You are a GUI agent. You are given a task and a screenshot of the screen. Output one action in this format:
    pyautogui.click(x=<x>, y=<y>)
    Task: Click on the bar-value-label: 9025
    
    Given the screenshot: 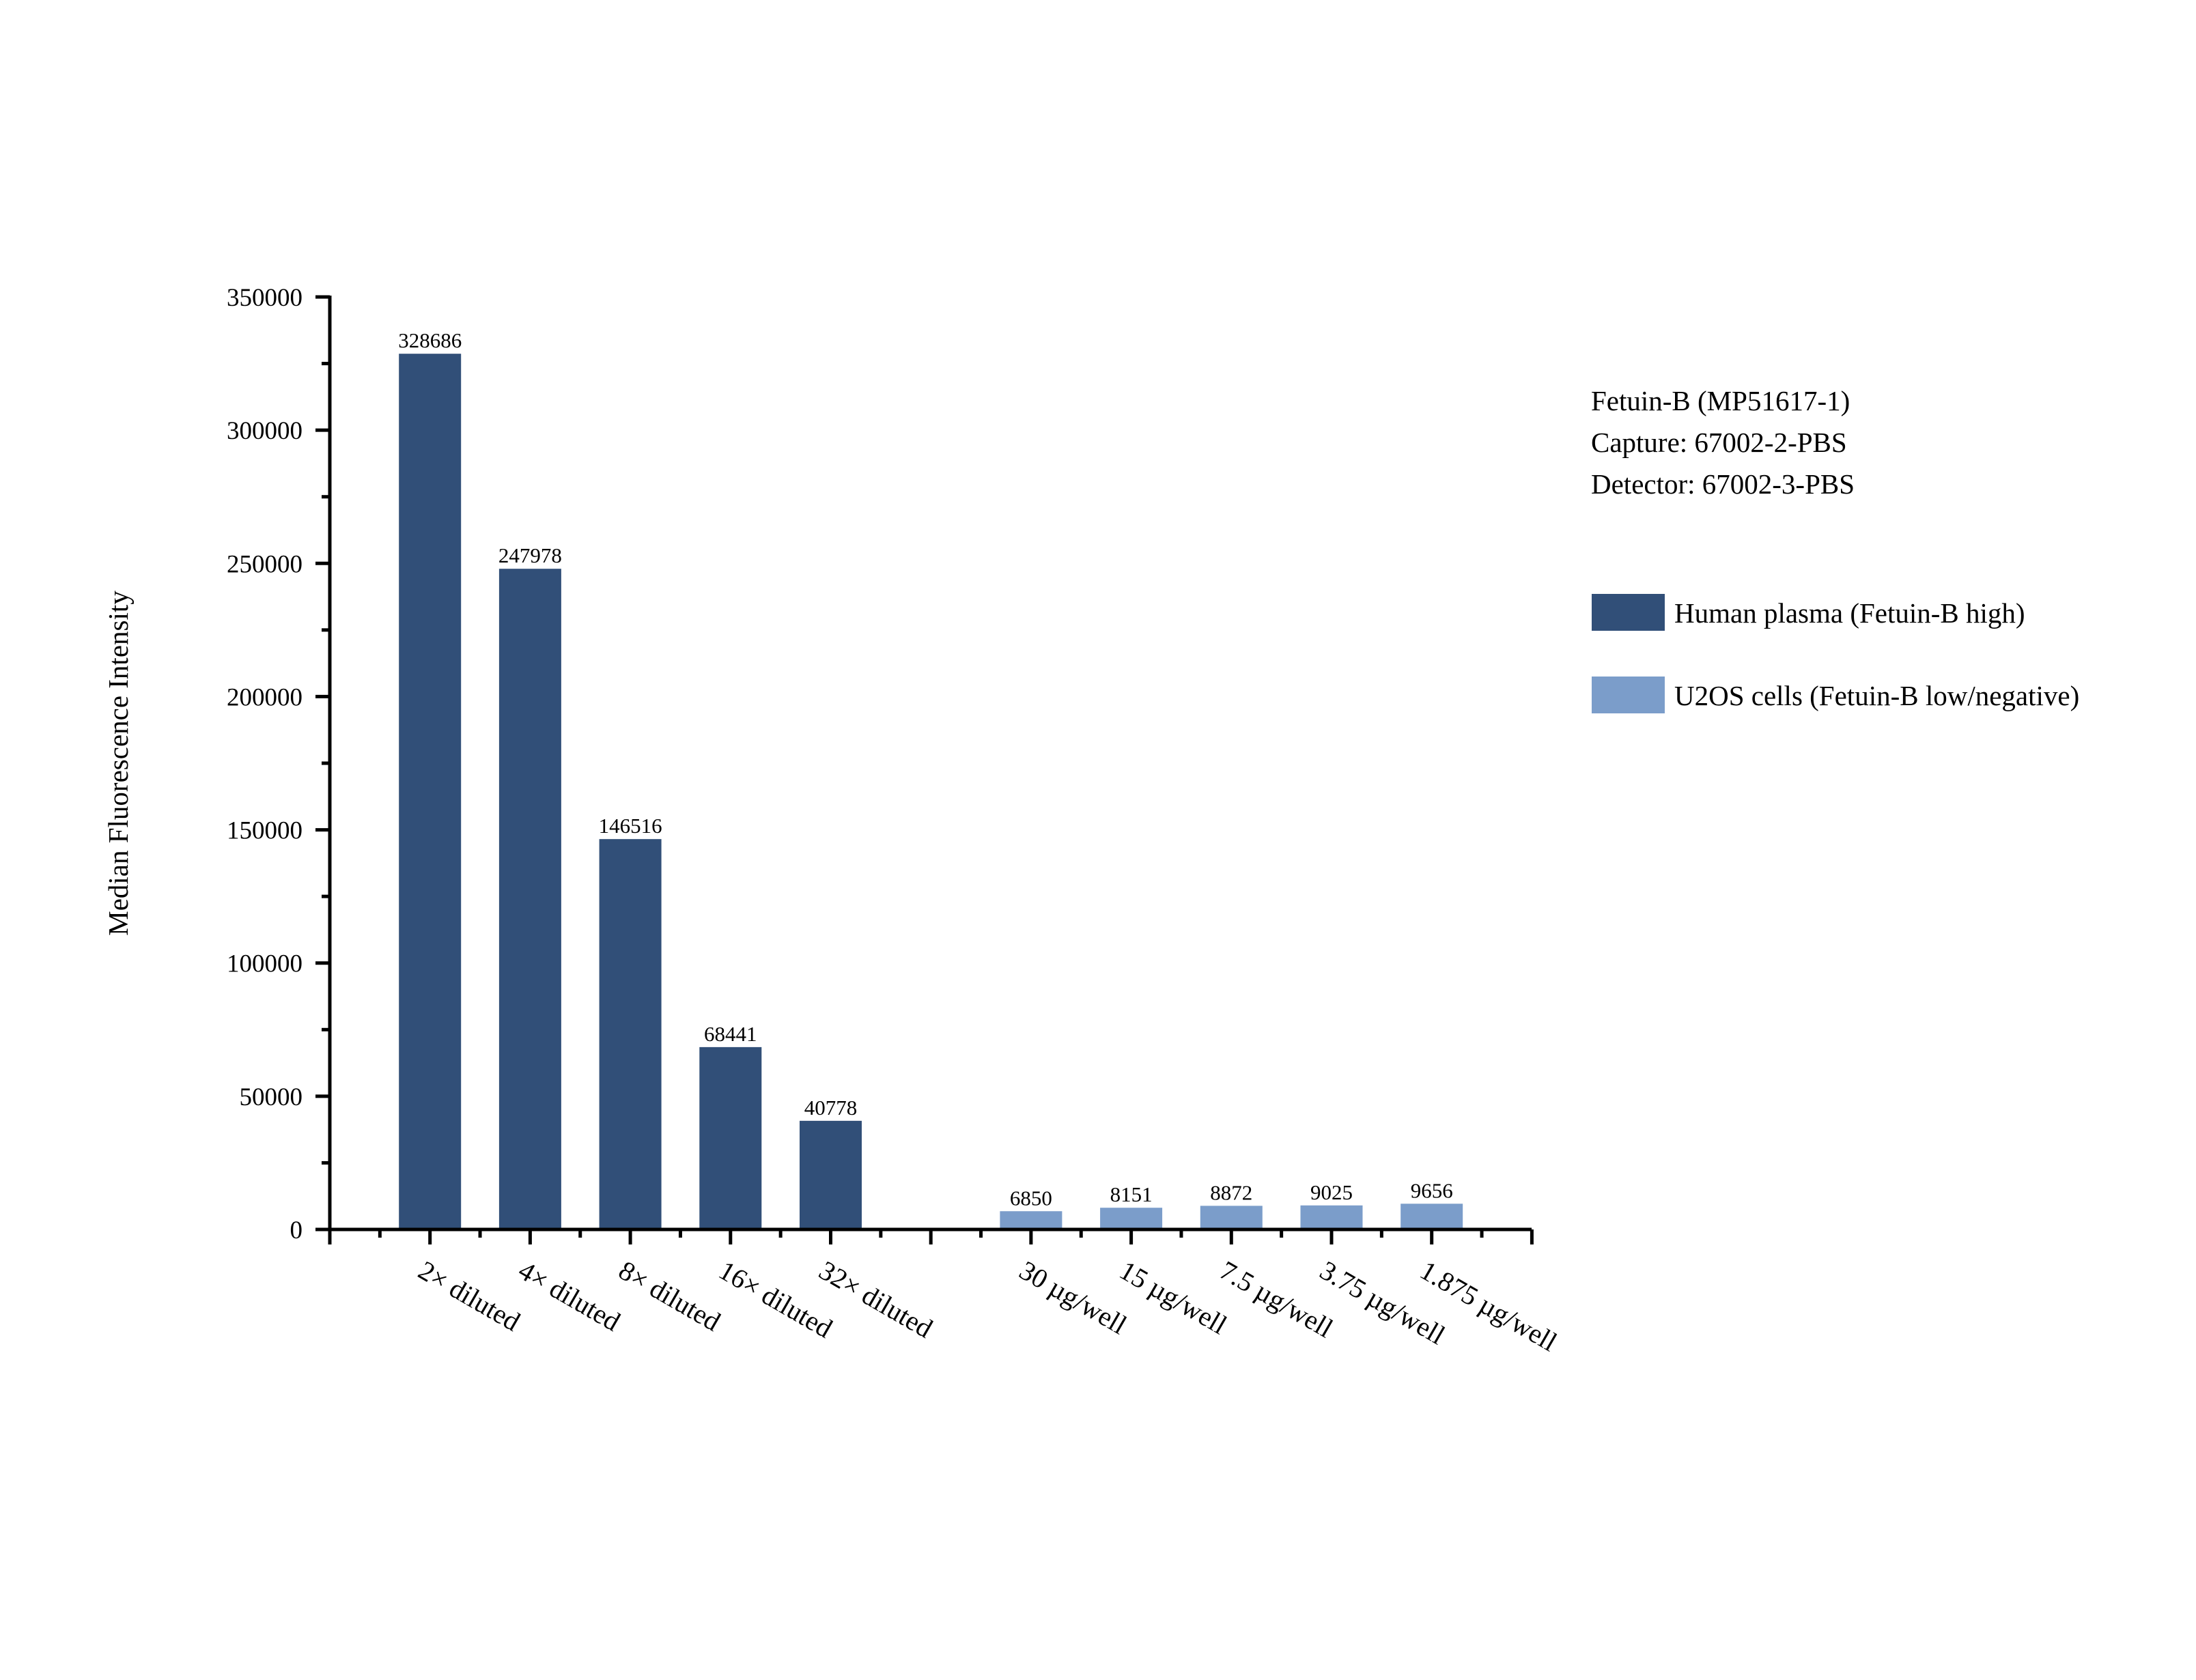 What is the action you would take?
    pyautogui.click(x=1331, y=1192)
    